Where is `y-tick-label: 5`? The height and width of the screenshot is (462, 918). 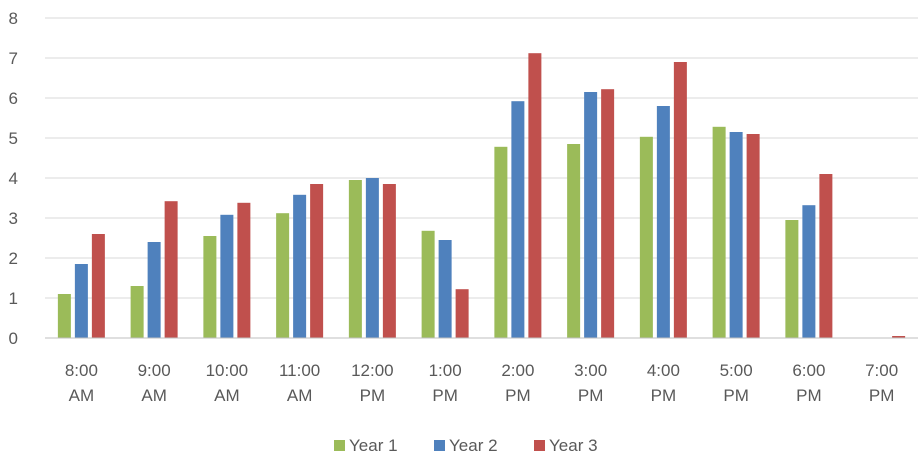 y-tick-label: 5 is located at coordinates (13, 138).